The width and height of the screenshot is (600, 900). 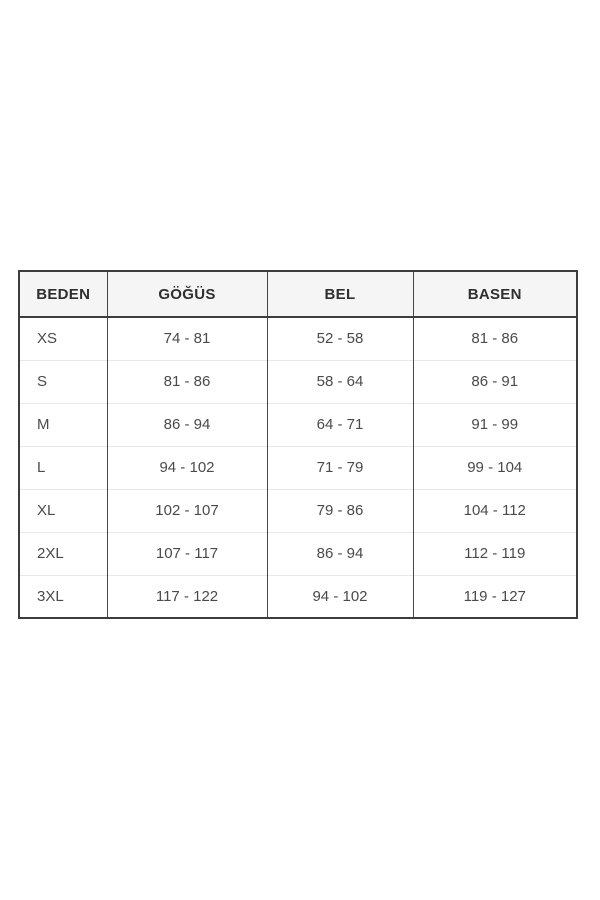 I want to click on table-row: 2XL 107 - 117 86 - 94 112 - 119, so click(x=298, y=553).